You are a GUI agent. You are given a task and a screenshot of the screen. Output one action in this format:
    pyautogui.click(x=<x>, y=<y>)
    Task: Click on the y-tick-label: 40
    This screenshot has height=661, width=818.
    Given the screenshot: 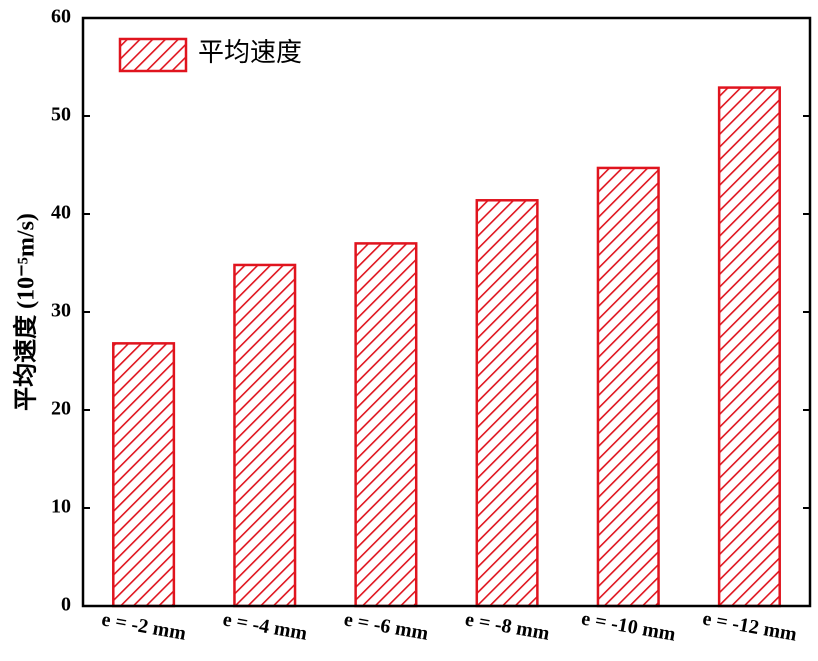 What is the action you would take?
    pyautogui.click(x=61, y=213)
    